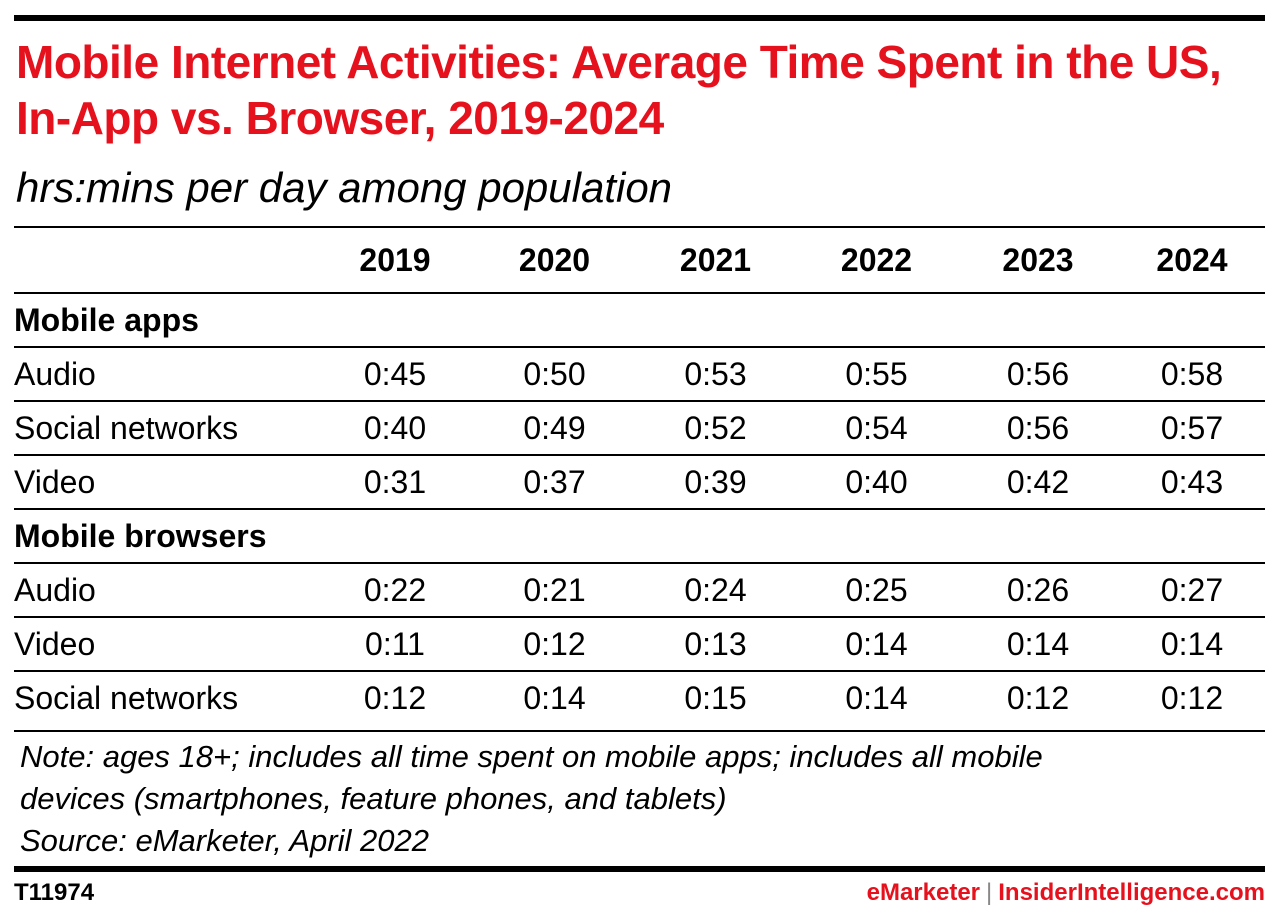  What do you see at coordinates (344, 187) in the screenshot?
I see `chart-subtitle: hrs:mins per day among population` at bounding box center [344, 187].